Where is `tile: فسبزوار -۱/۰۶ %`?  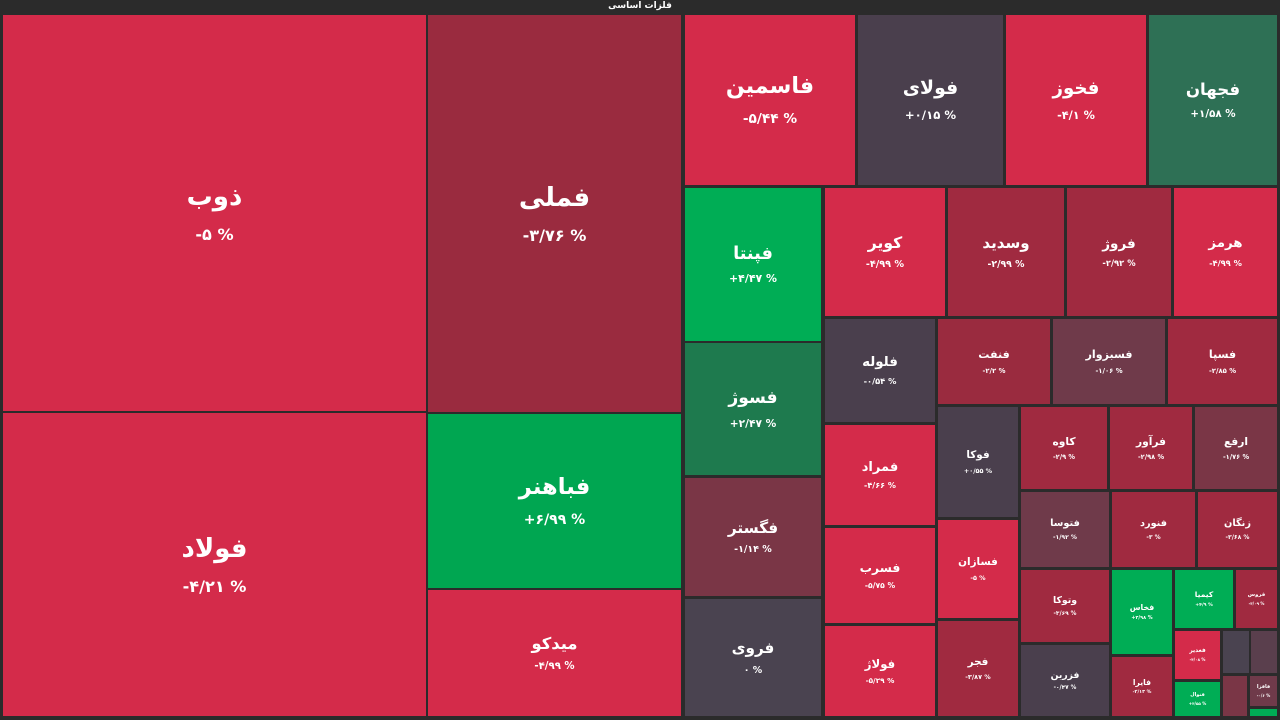 tile: فسبزوار -۱/۰۶ % is located at coordinates (1109, 361).